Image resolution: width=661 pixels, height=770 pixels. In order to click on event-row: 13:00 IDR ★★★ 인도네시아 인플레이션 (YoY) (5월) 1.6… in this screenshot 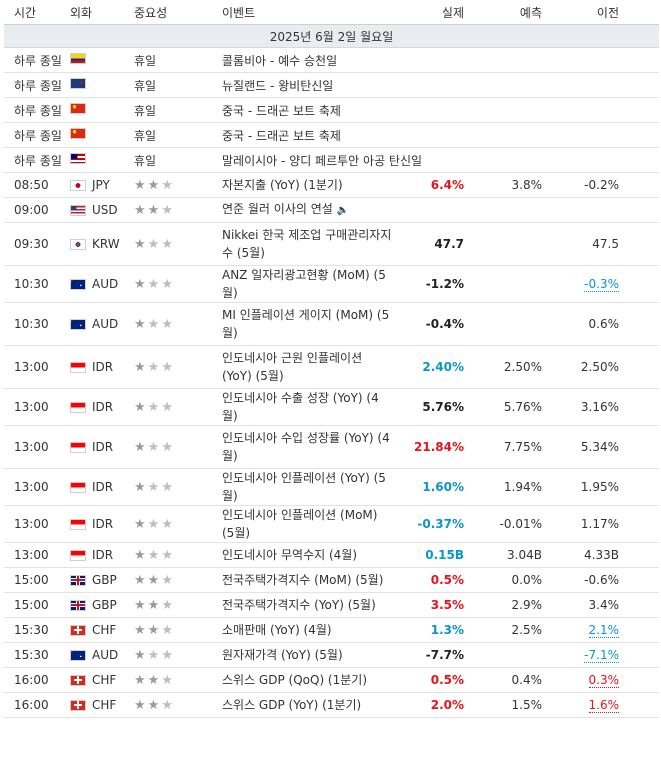, I will do `click(331, 487)`.